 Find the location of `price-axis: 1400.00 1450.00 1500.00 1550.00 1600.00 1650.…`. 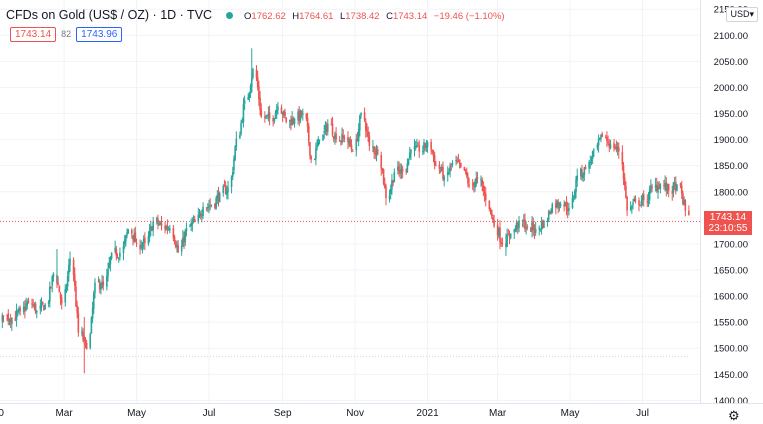

price-axis: 1400.00 1450.00 1500.00 1550.00 1600.00 1650.… is located at coordinates (724, 203).